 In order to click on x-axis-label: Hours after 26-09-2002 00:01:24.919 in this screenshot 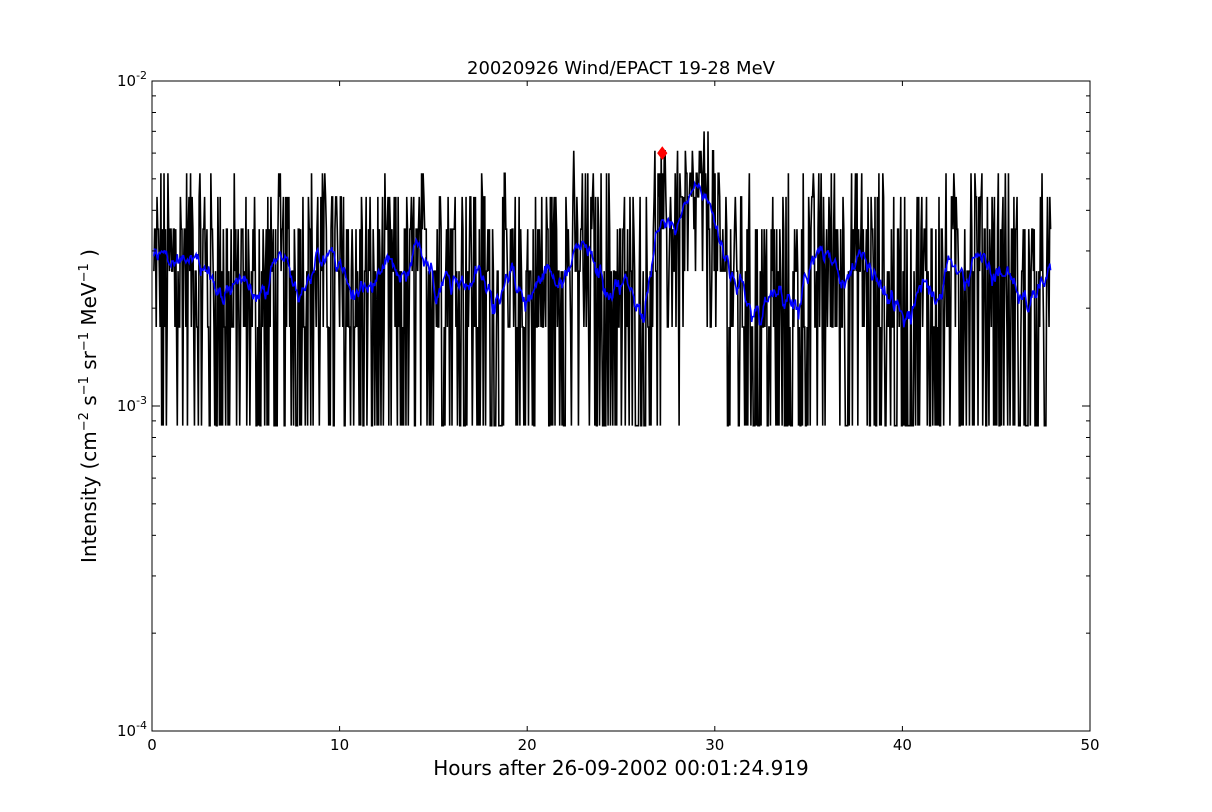, I will do `click(621, 768)`.